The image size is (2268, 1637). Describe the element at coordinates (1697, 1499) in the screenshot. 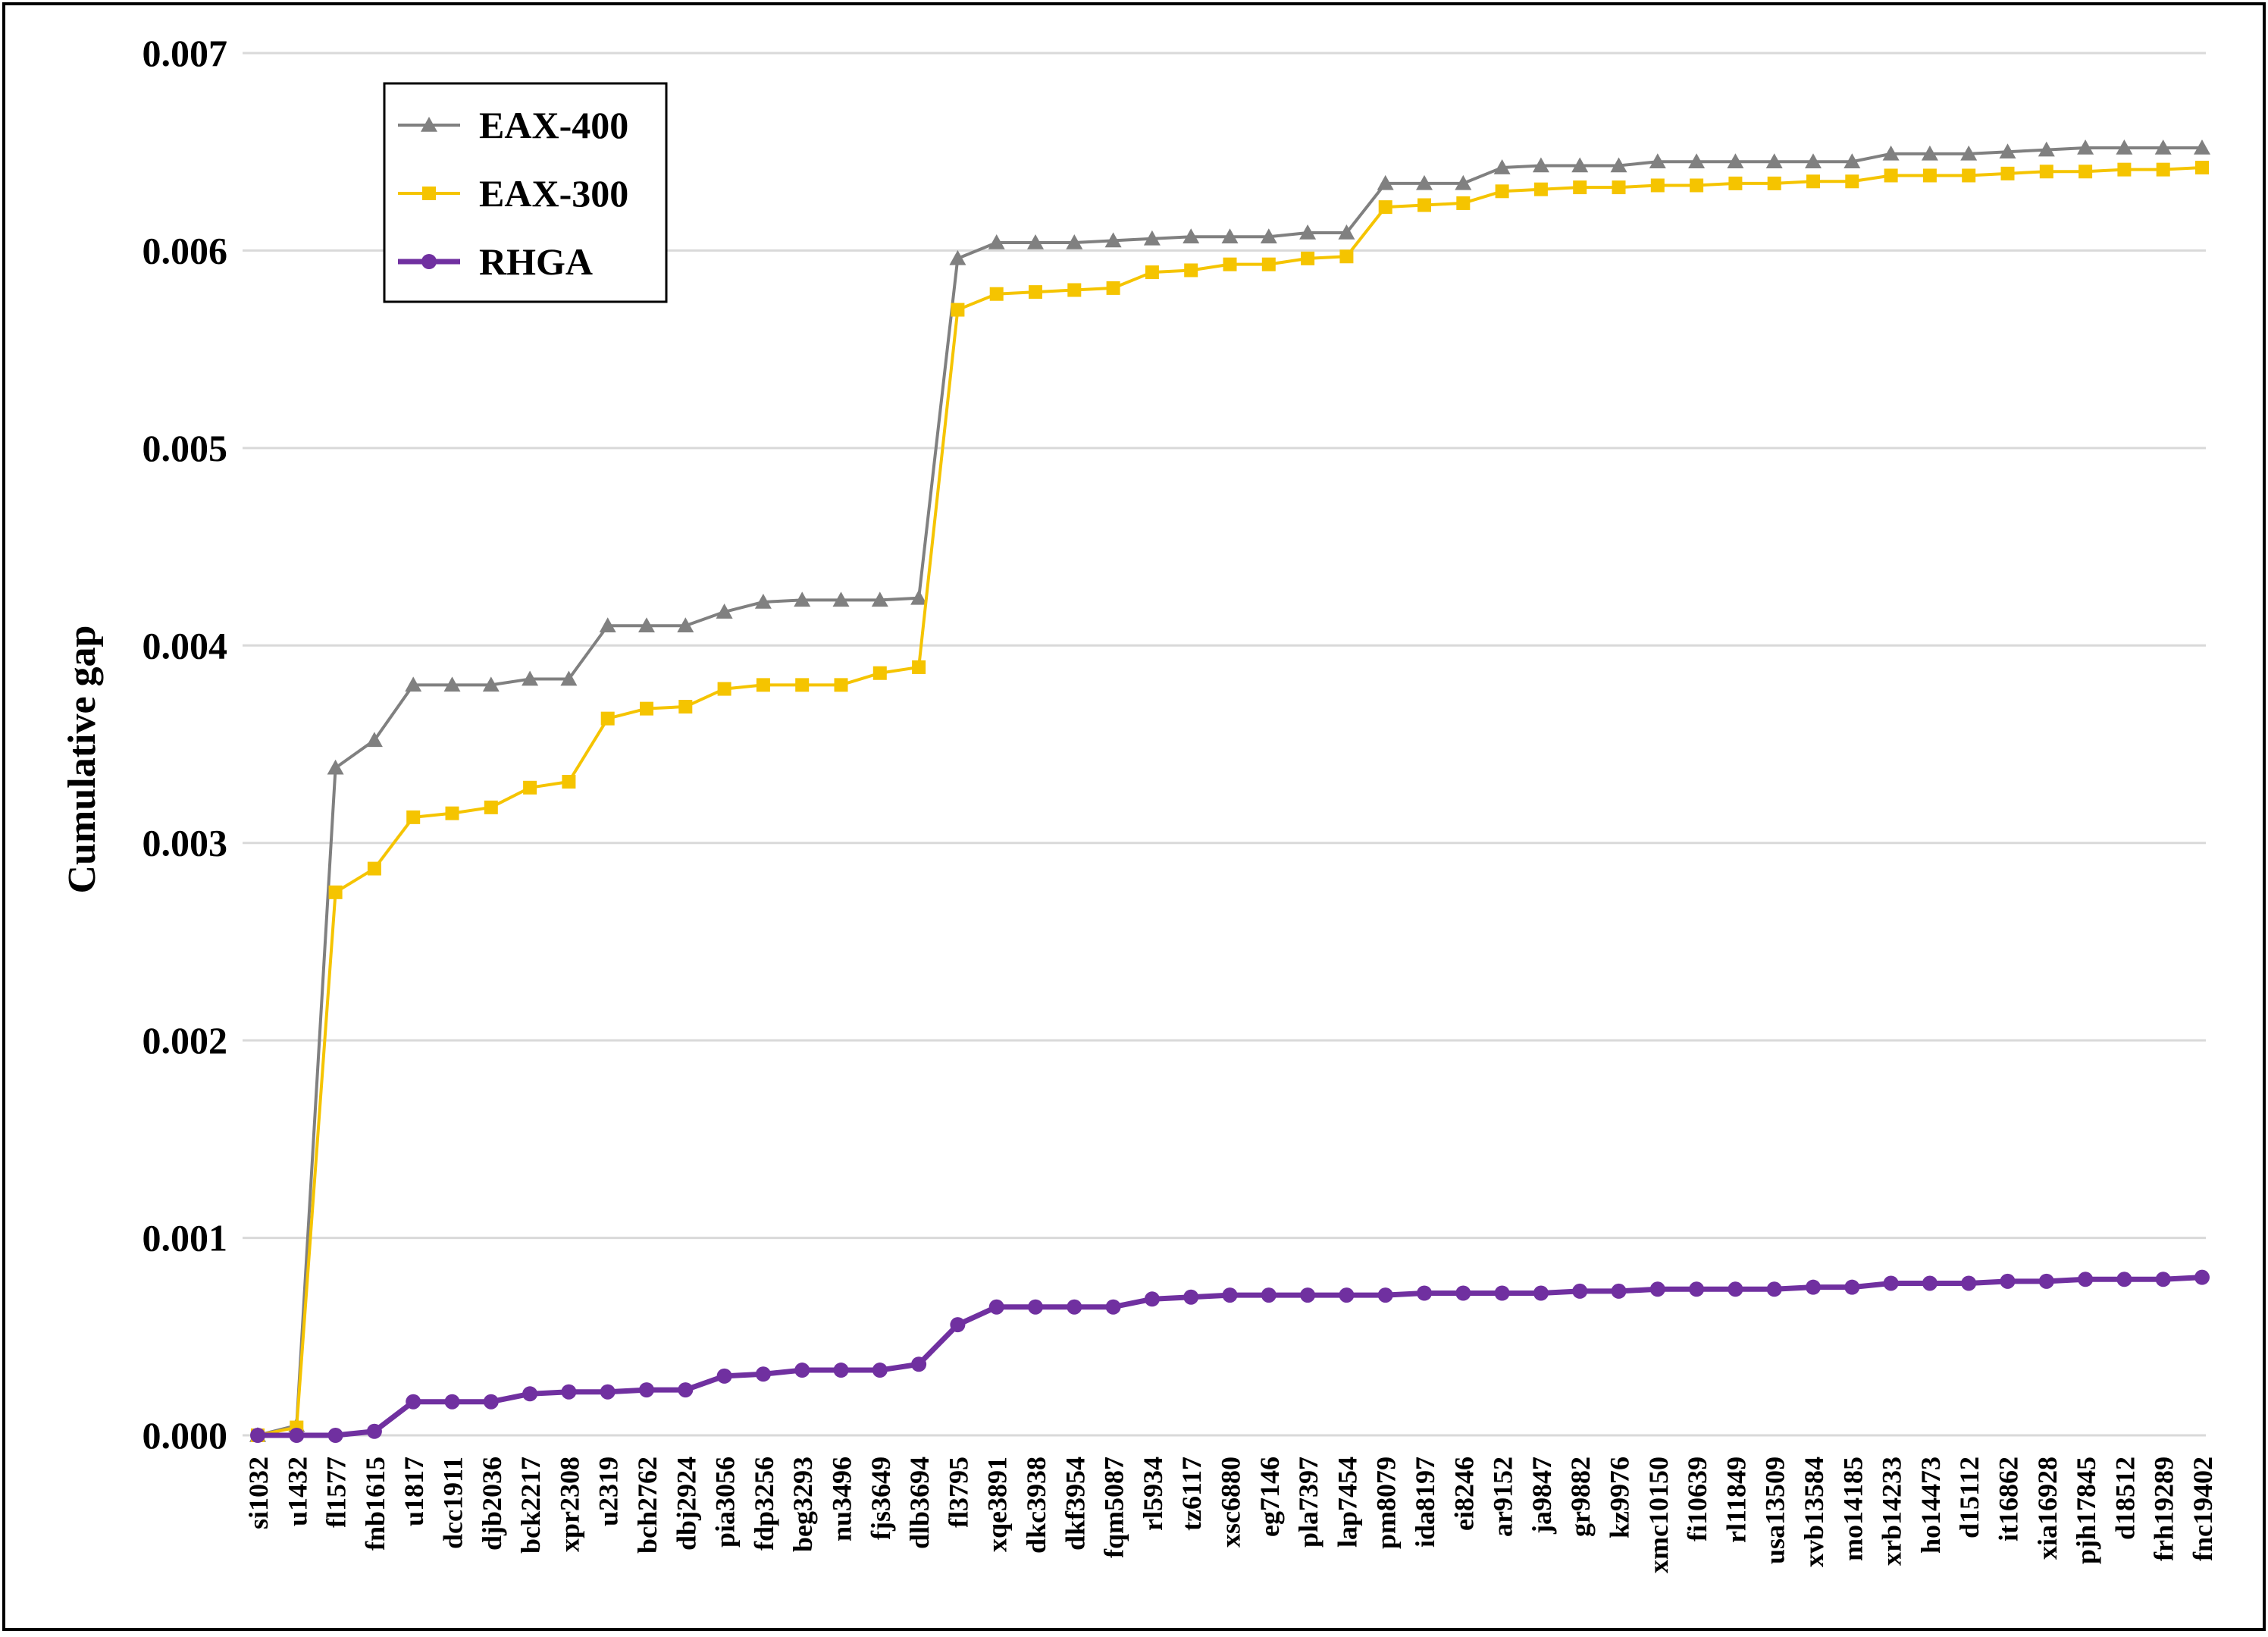

I see `x-tick-label: fi10639` at that location.